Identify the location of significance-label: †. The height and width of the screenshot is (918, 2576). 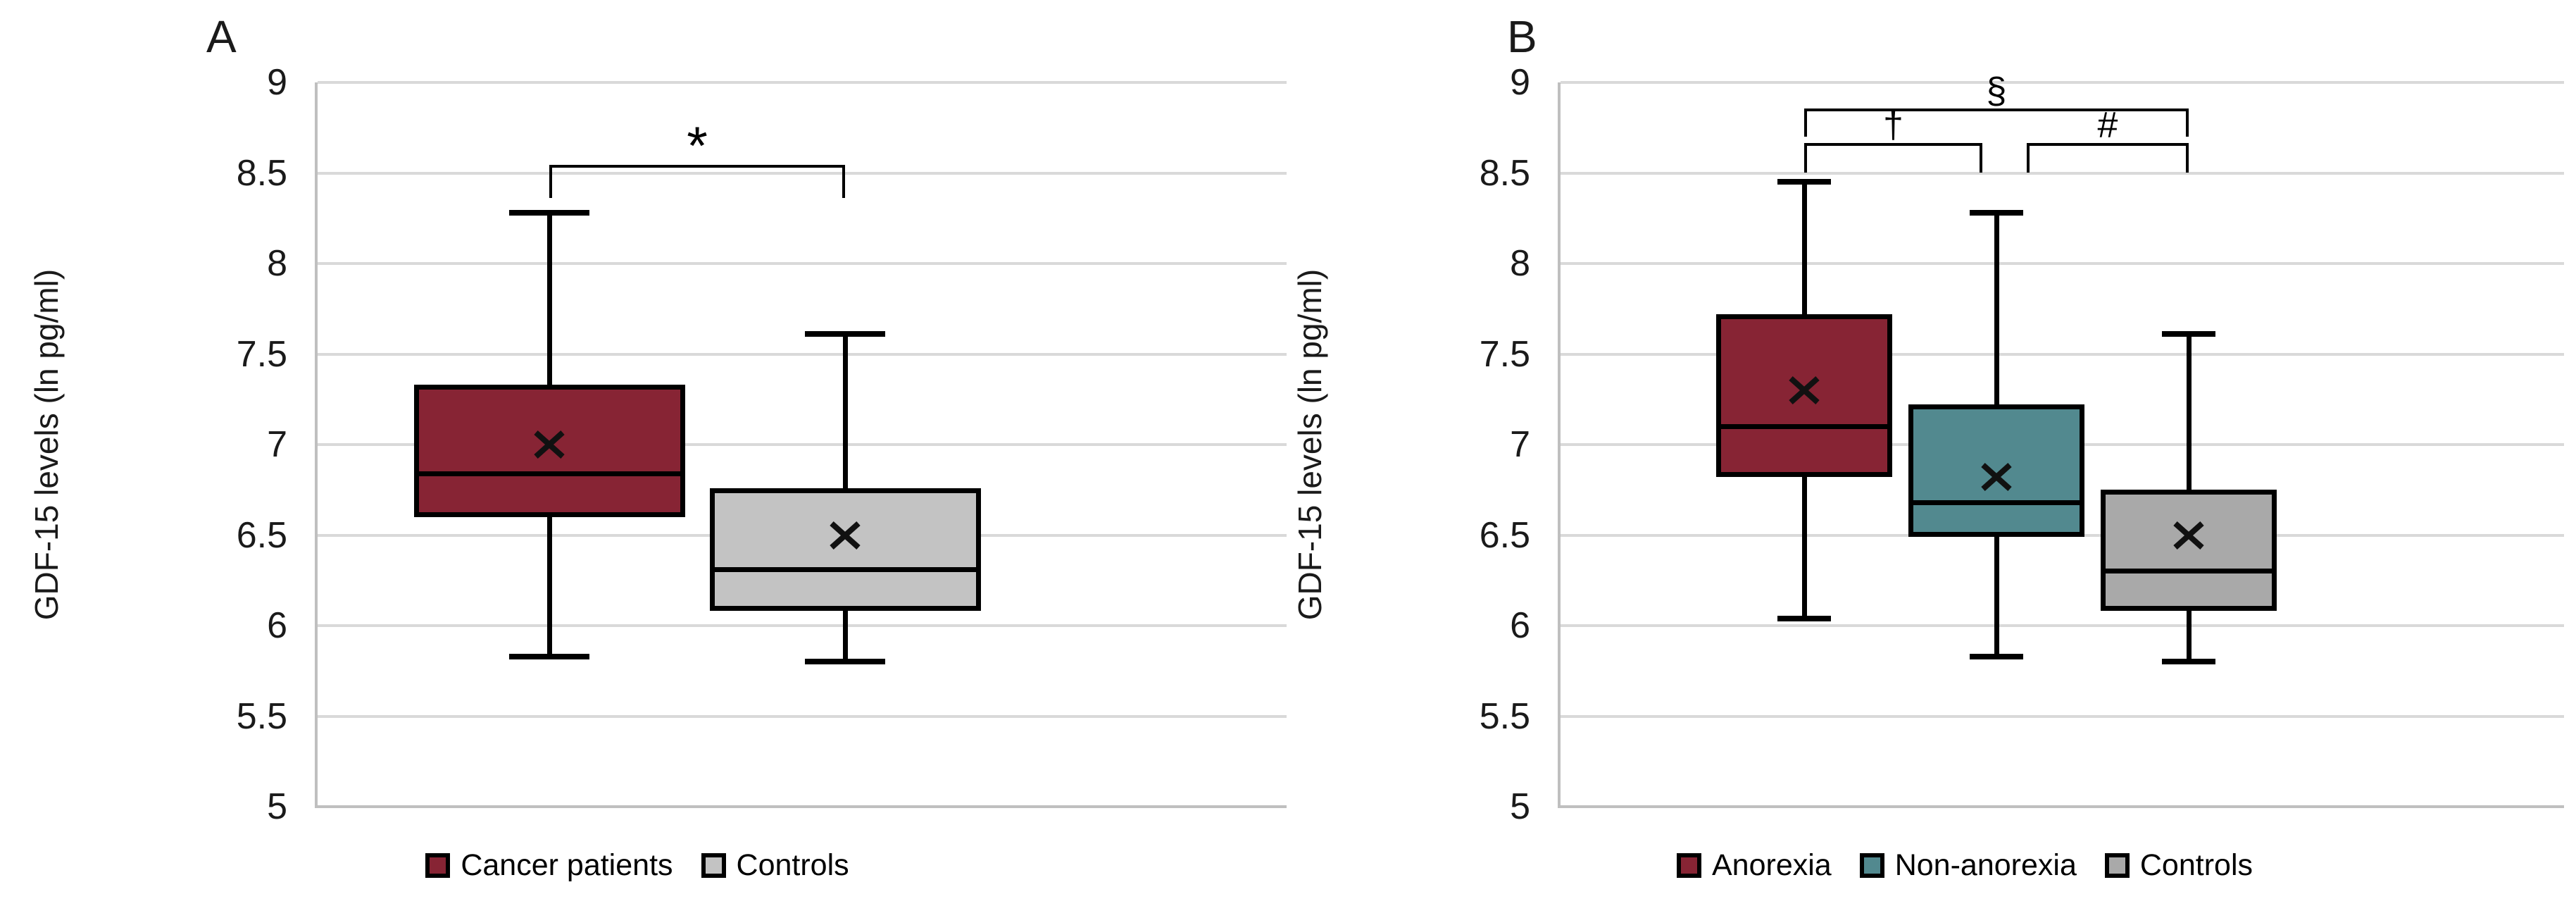
(1893, 125).